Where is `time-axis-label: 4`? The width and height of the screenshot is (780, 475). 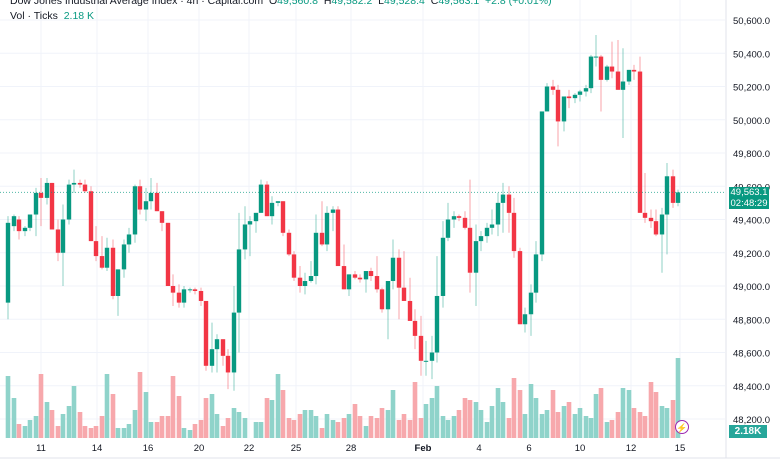
time-axis-label: 4 is located at coordinates (478, 448).